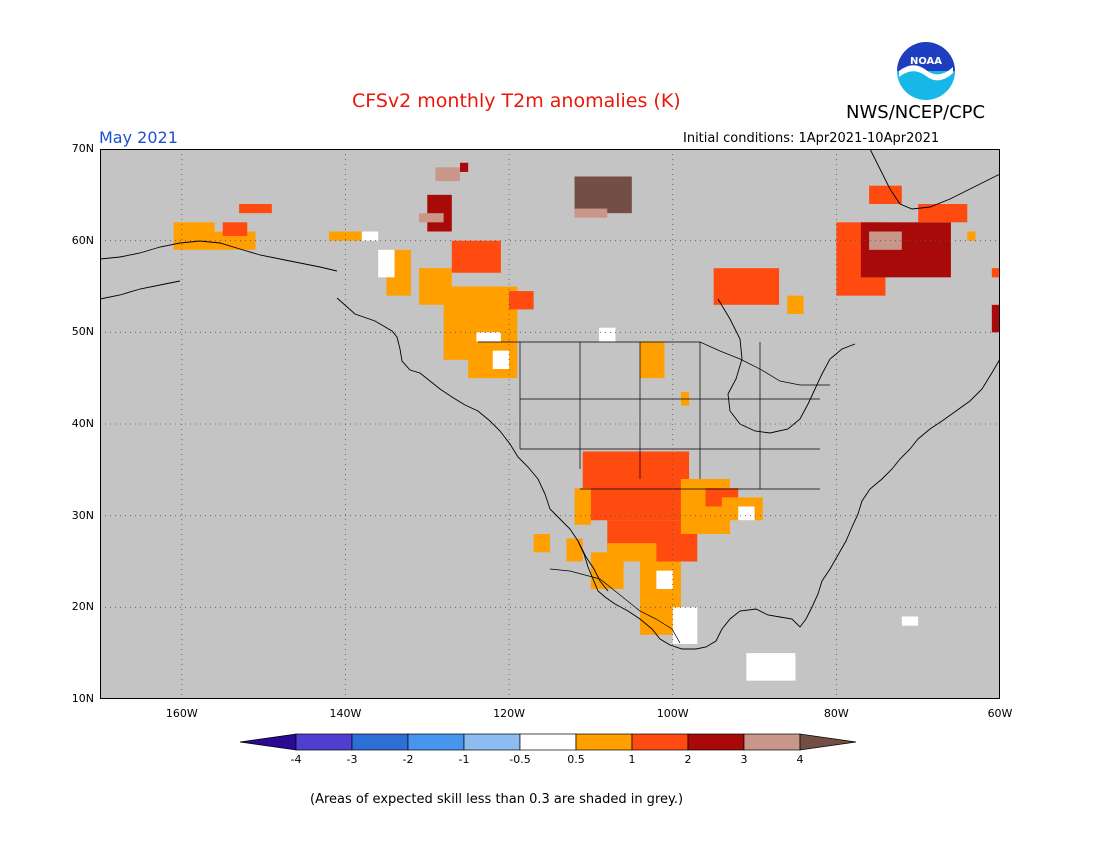  Describe the element at coordinates (828, 742) in the screenshot. I see `colorbar-max-arrow` at that location.